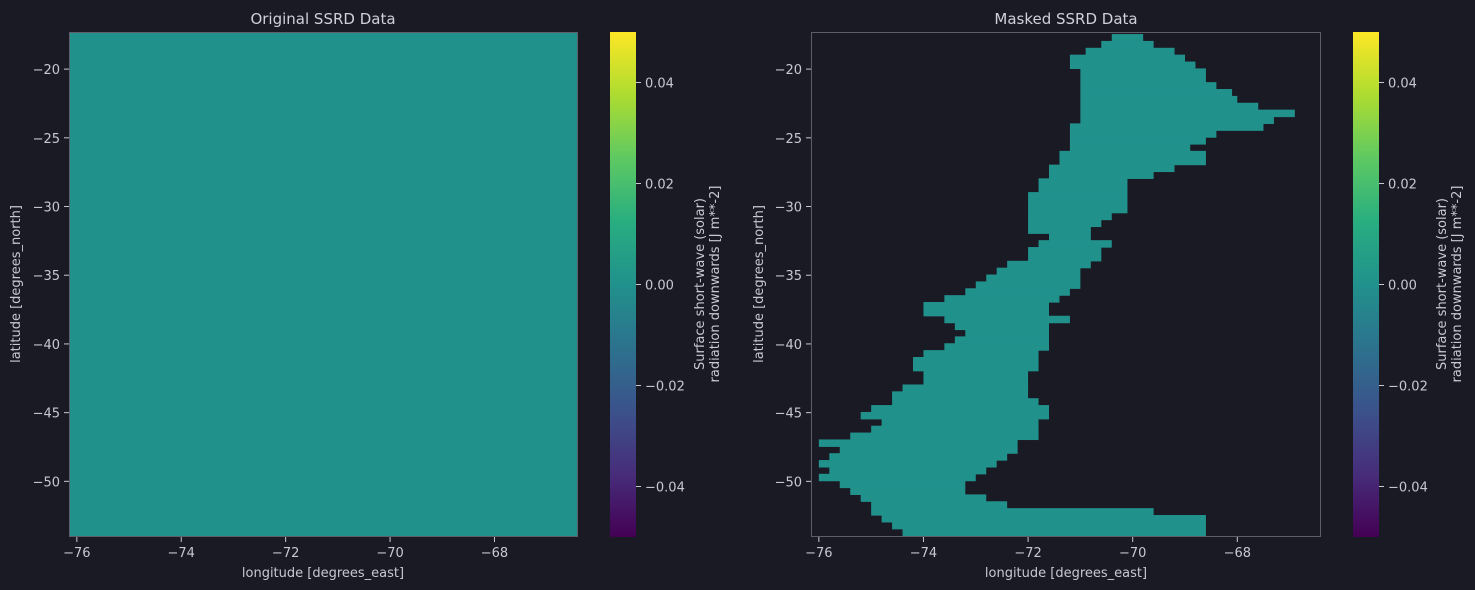 The image size is (1475, 590). Describe the element at coordinates (322, 19) in the screenshot. I see `chart-title: Original SSRD Data` at that location.